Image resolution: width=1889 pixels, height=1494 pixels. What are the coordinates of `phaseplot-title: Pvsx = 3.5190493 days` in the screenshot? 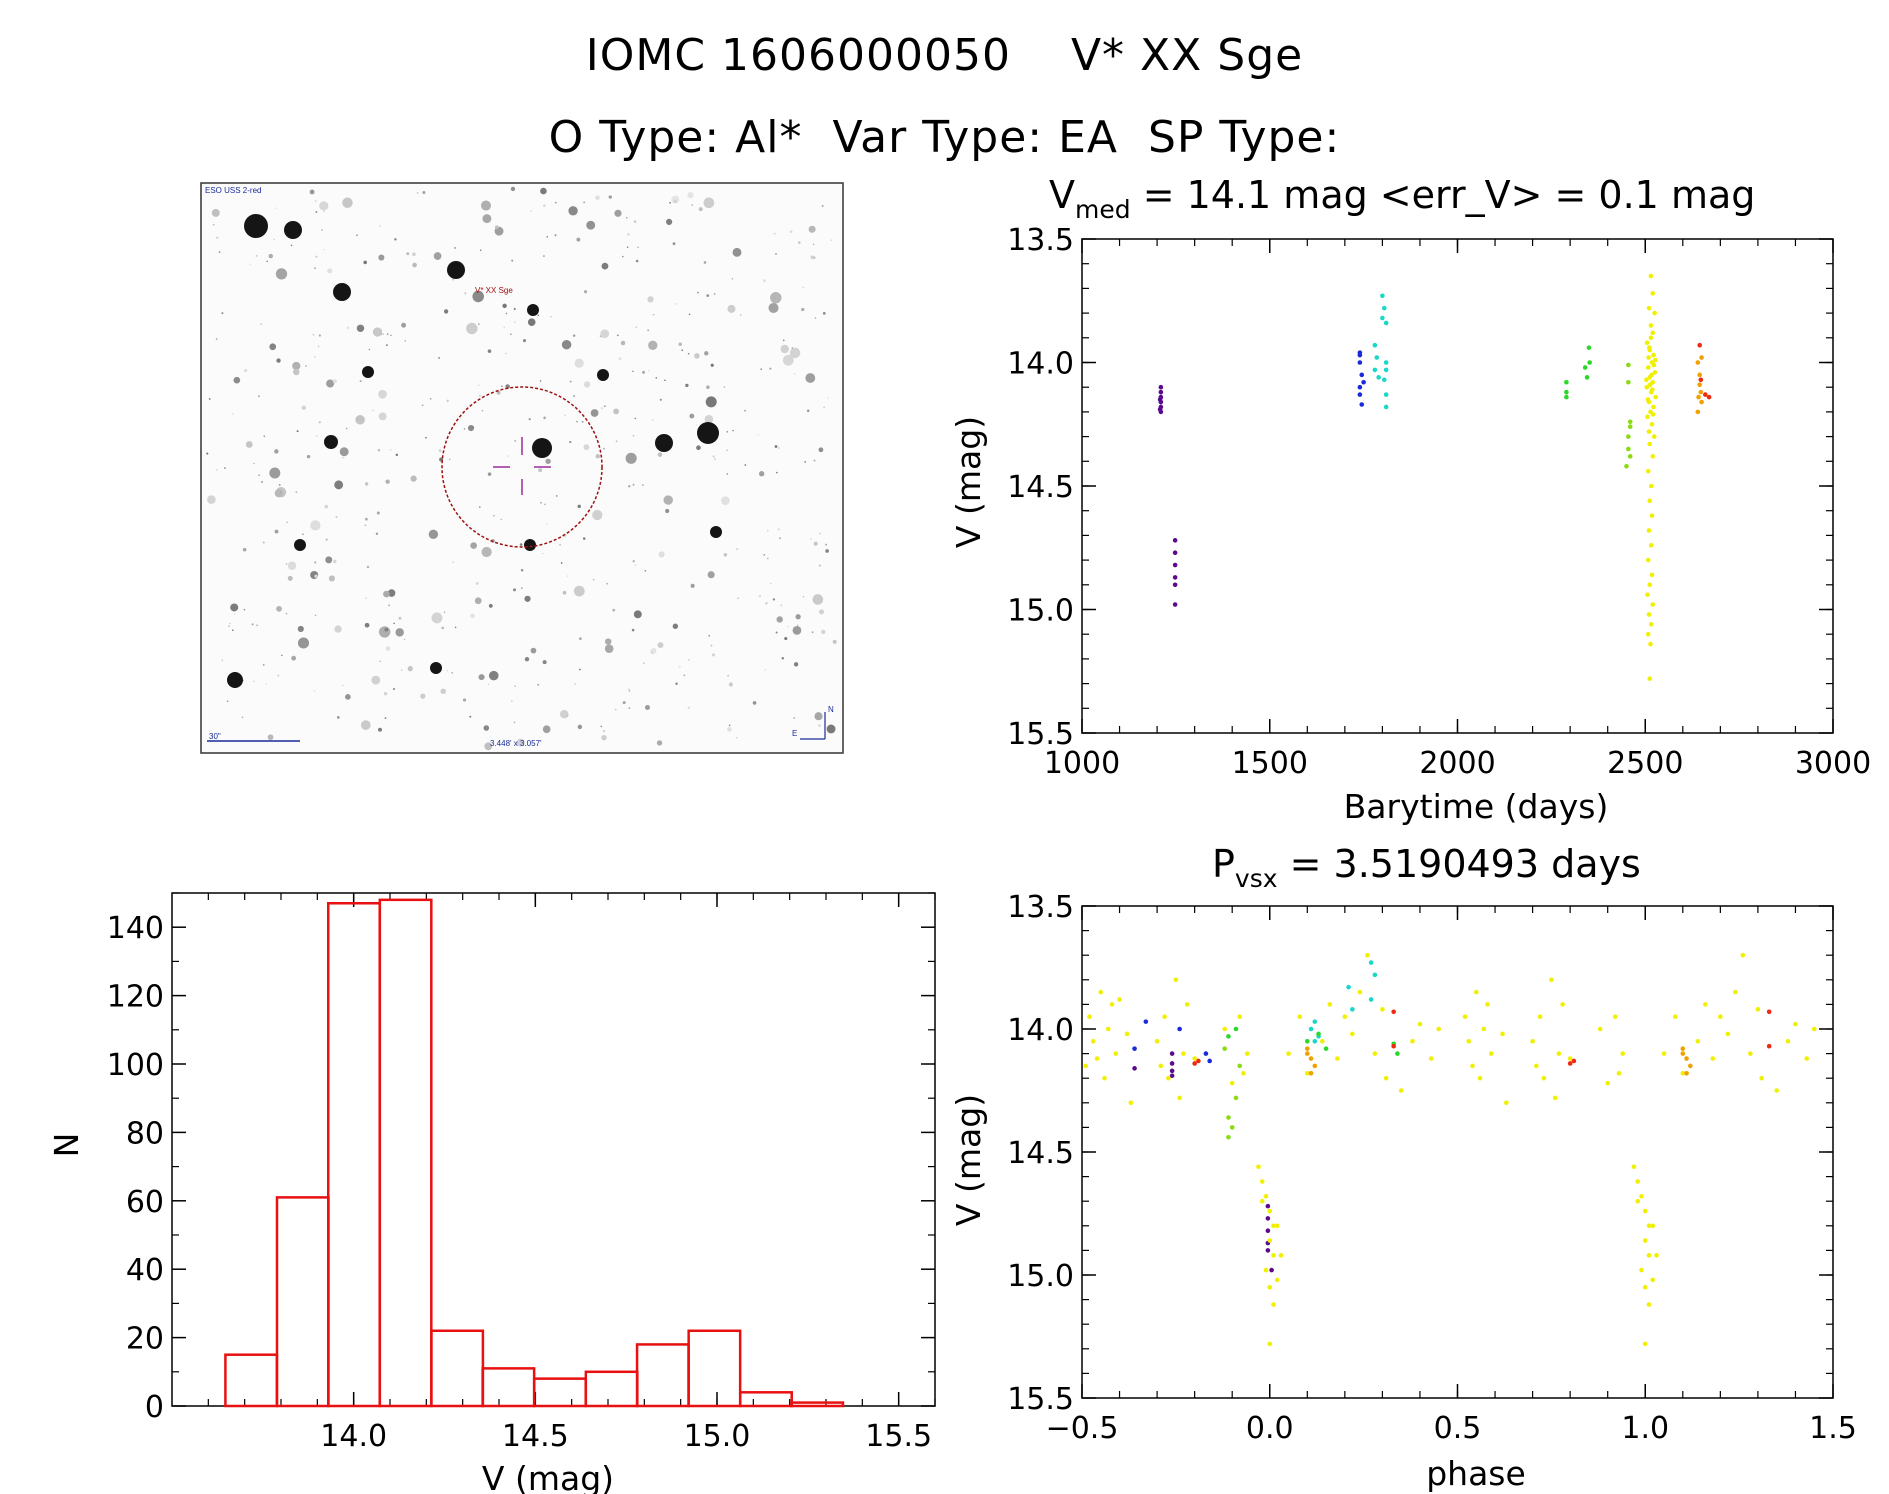 It's located at (1426, 867).